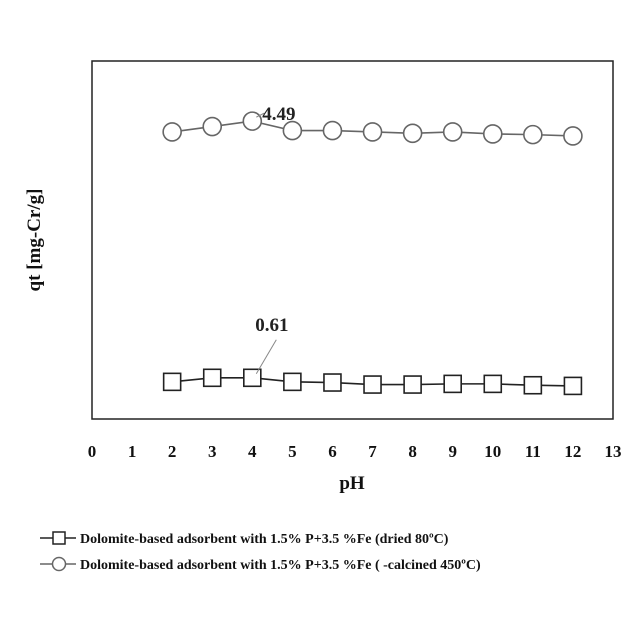 The width and height of the screenshot is (640, 640). What do you see at coordinates (271, 325) in the screenshot?
I see `annotation-label: 0.61` at bounding box center [271, 325].